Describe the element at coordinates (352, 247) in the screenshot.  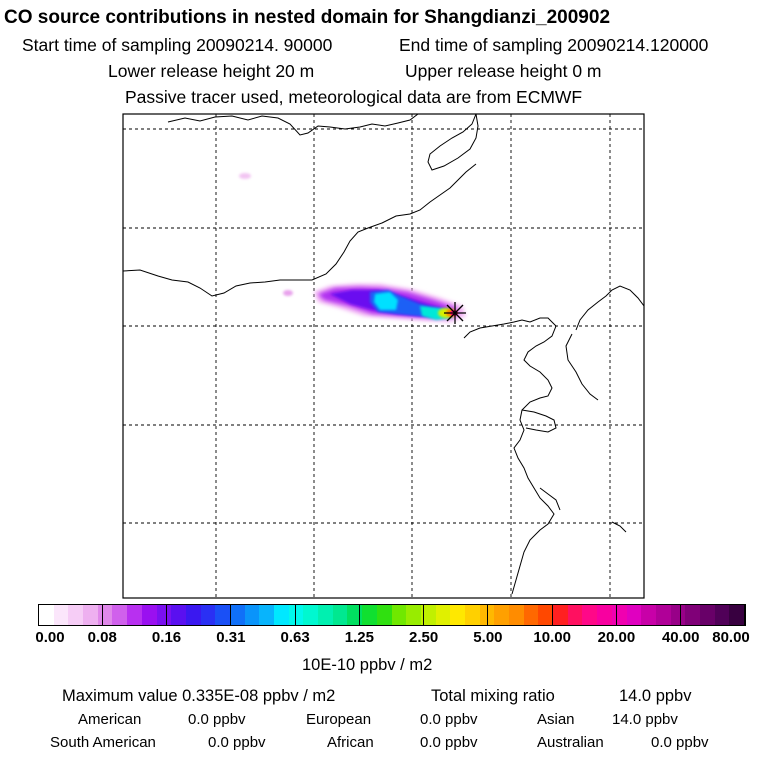
I see `concentration-plume` at that location.